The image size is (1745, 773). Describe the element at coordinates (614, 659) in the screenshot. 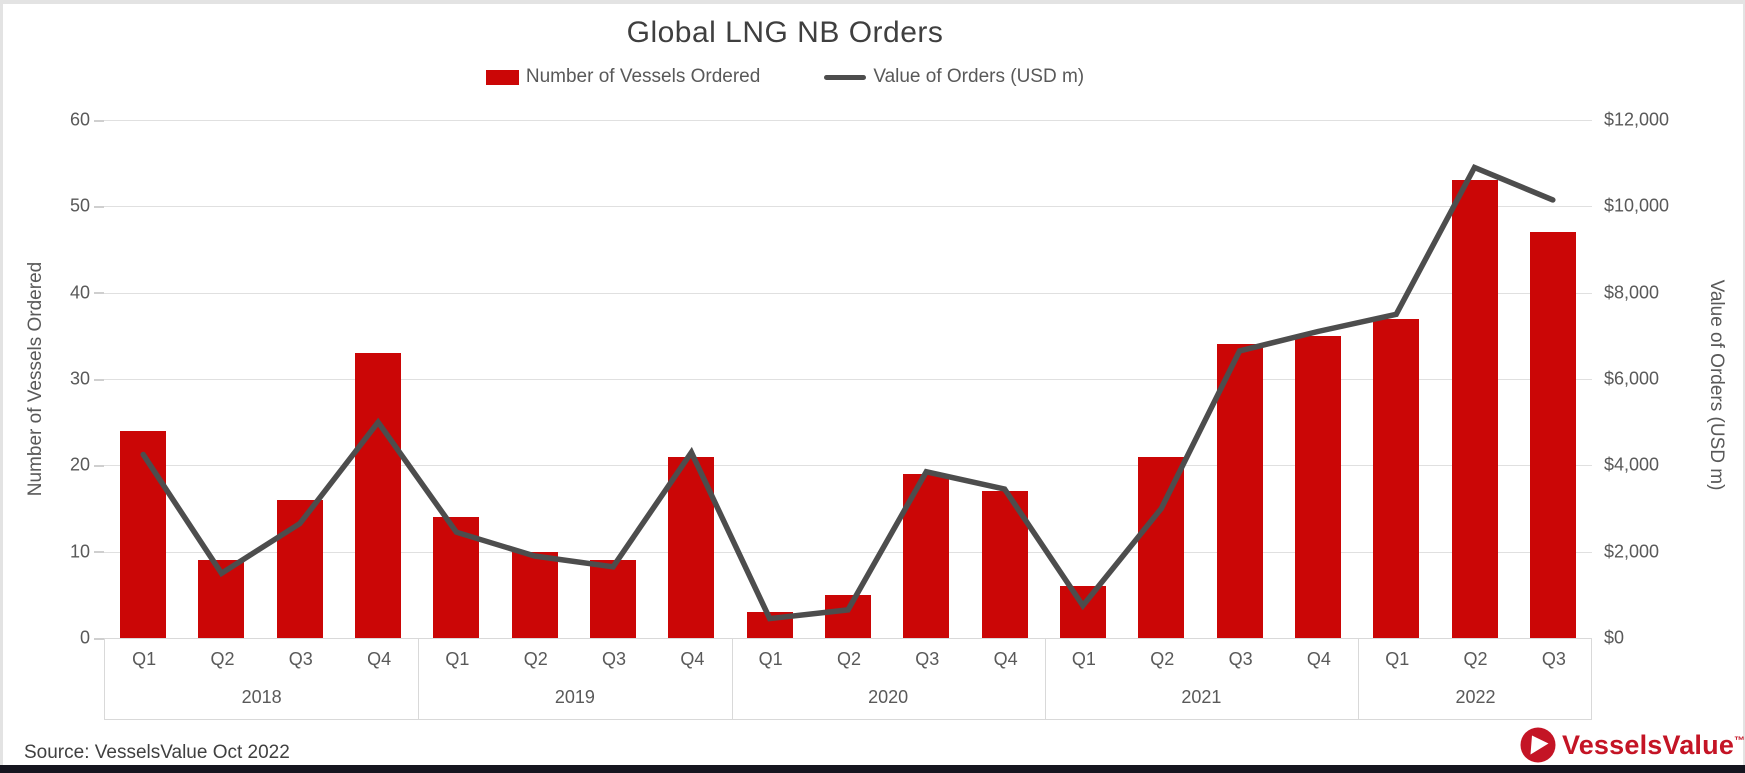

I see `quarter-label-q3-2019: Q3` at that location.